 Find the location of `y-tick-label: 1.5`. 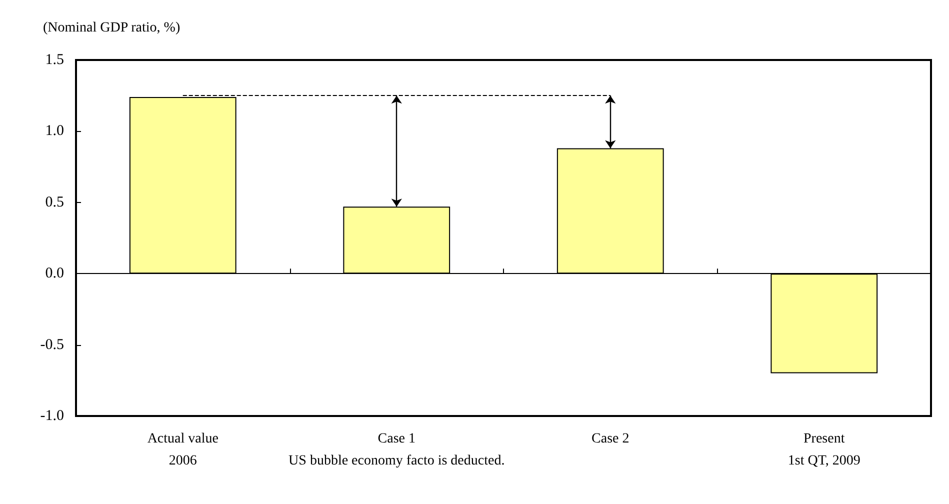

y-tick-label: 1.5 is located at coordinates (54, 60).